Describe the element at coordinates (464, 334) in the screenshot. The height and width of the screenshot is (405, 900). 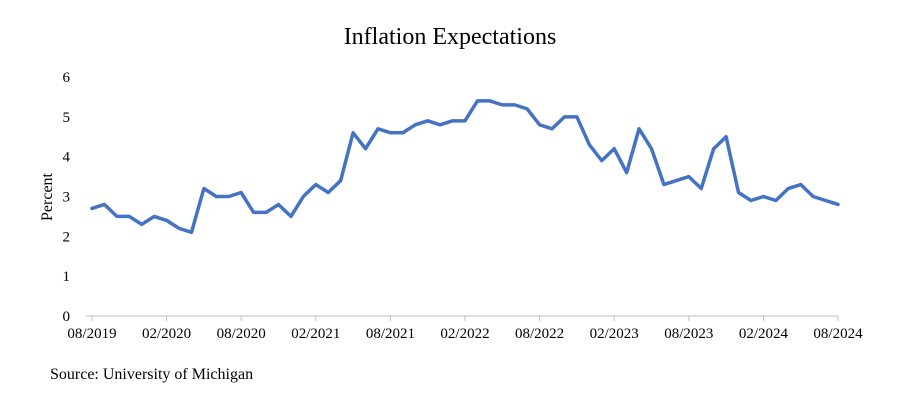
I see `x-tick-label: 02/2022` at that location.